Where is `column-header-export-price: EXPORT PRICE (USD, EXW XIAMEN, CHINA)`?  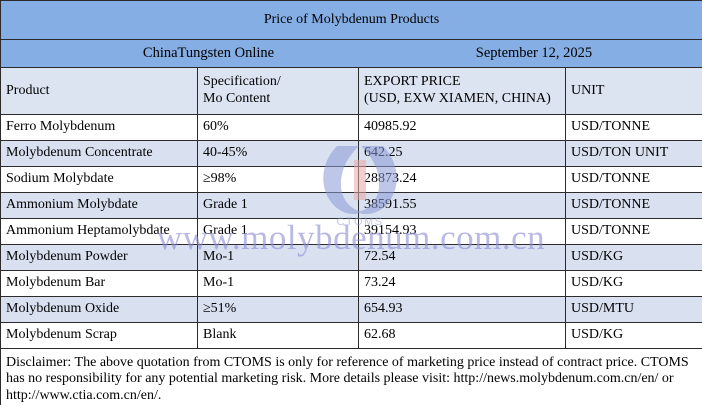 column-header-export-price: EXPORT PRICE (USD, EXW XIAMEN, CHINA) is located at coordinates (462, 91).